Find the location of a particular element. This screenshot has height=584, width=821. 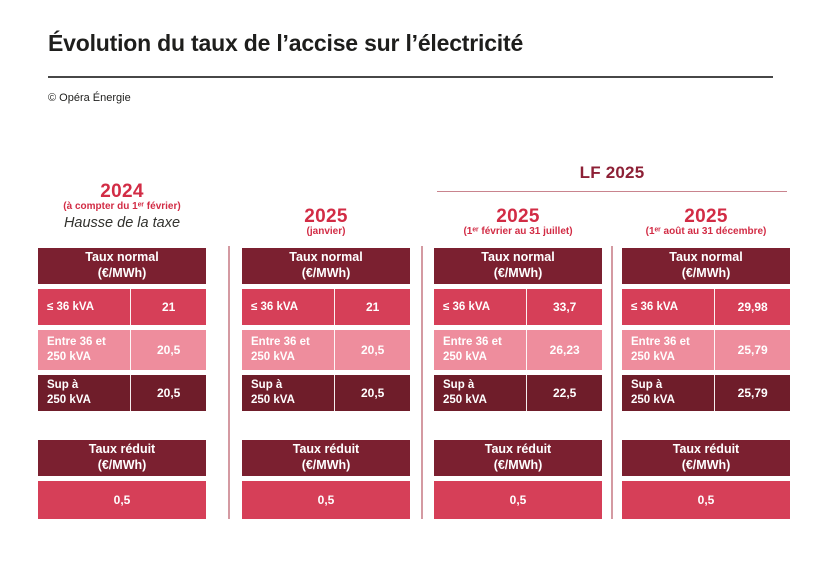

table-row: ≤ 36 kVA 29,98 is located at coordinates (706, 307).